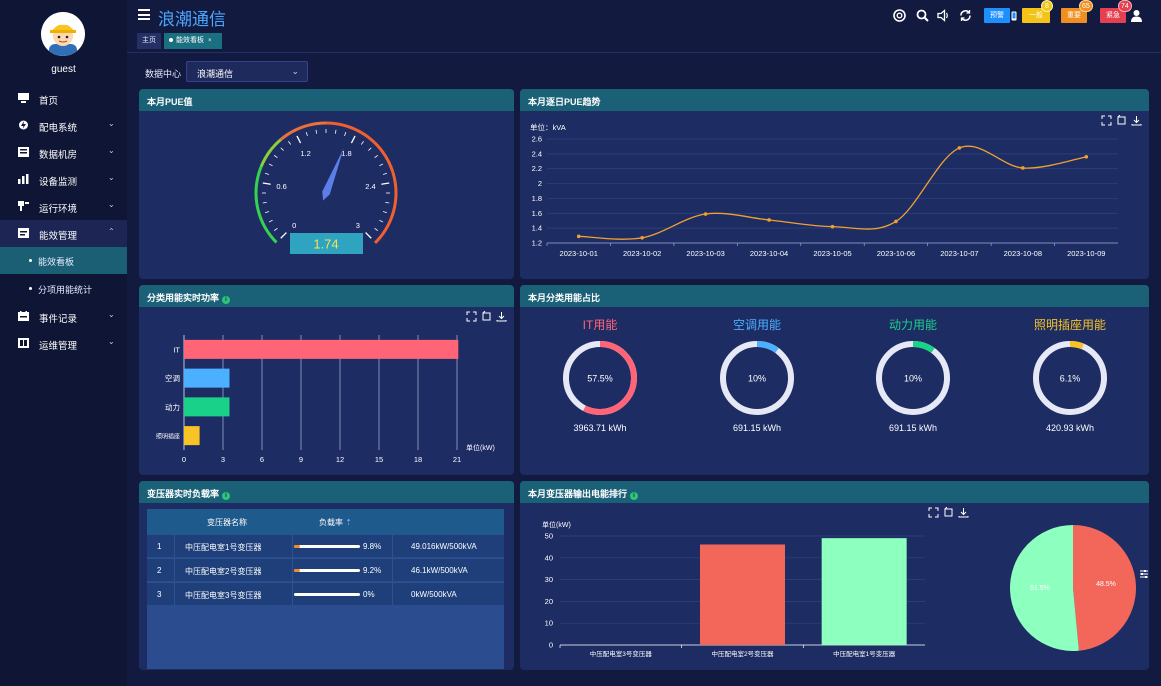  I want to click on chart-toolbox, so click(484, 316).